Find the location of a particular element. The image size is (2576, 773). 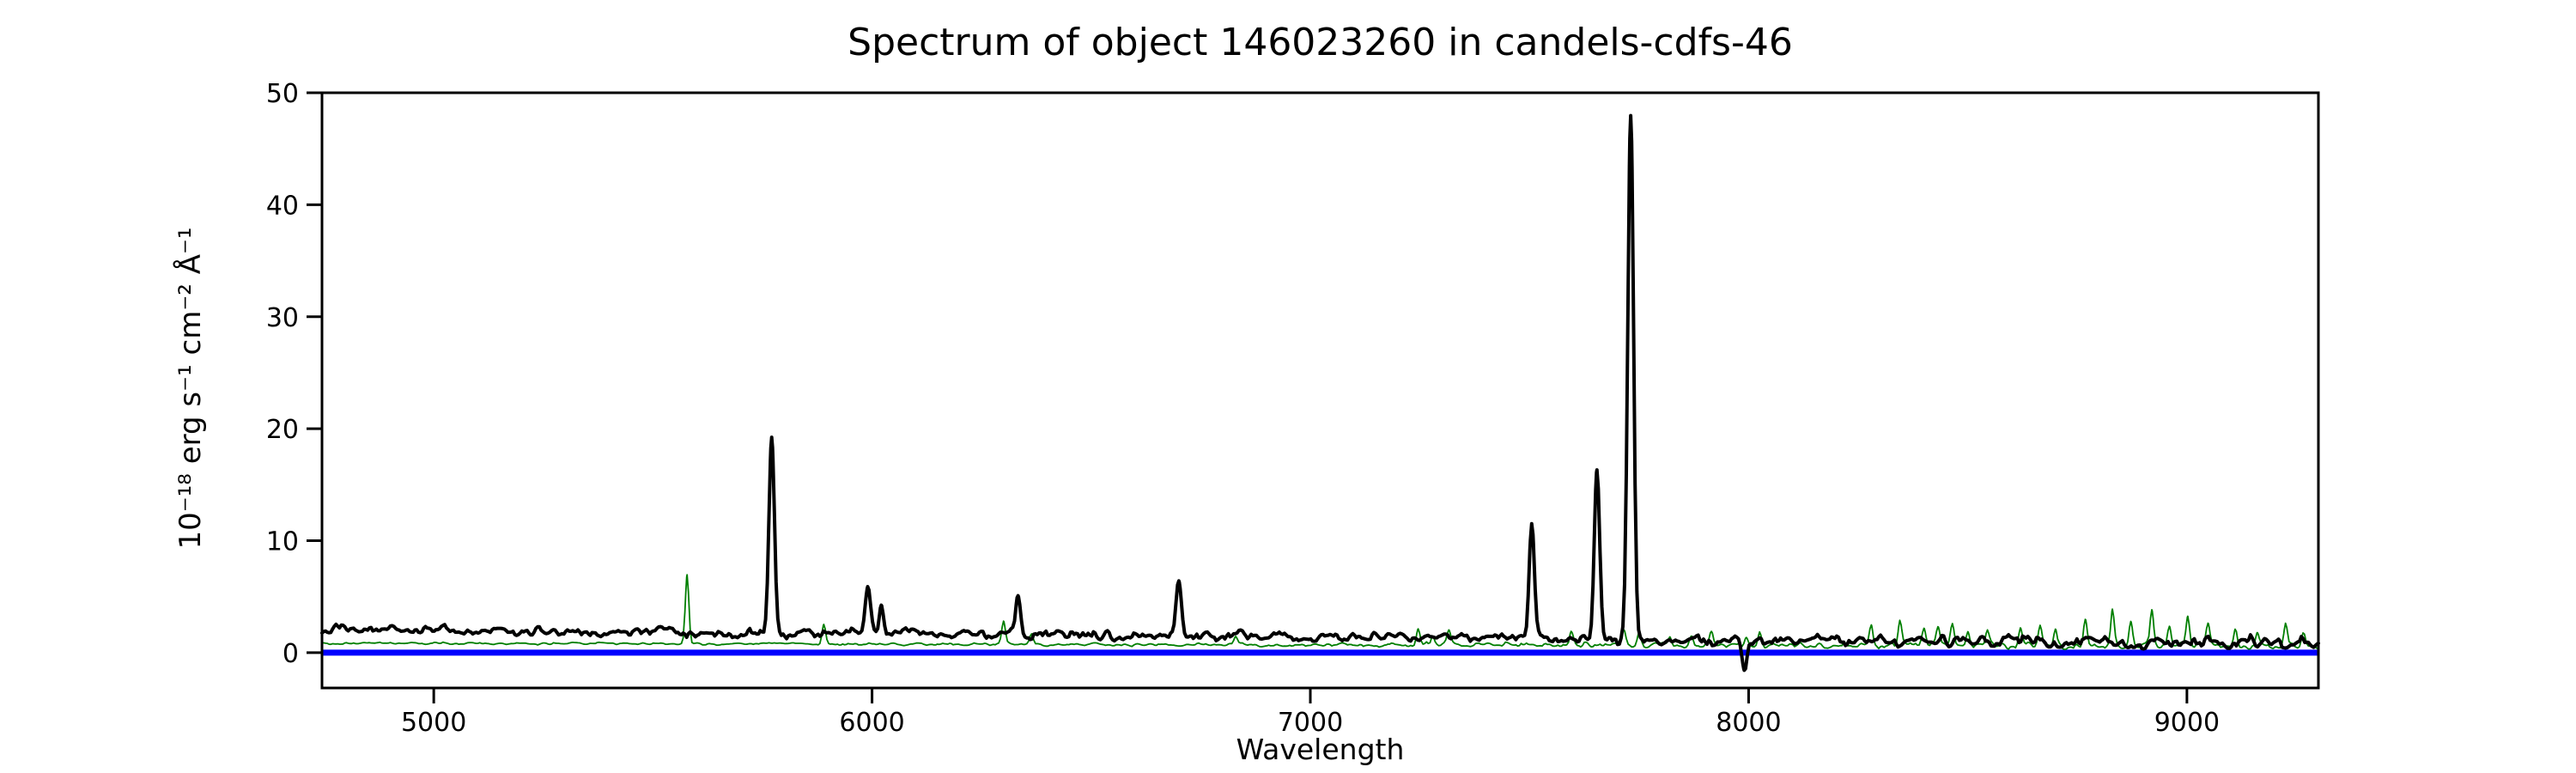

x-tick-label: 7000 is located at coordinates (1310, 723).